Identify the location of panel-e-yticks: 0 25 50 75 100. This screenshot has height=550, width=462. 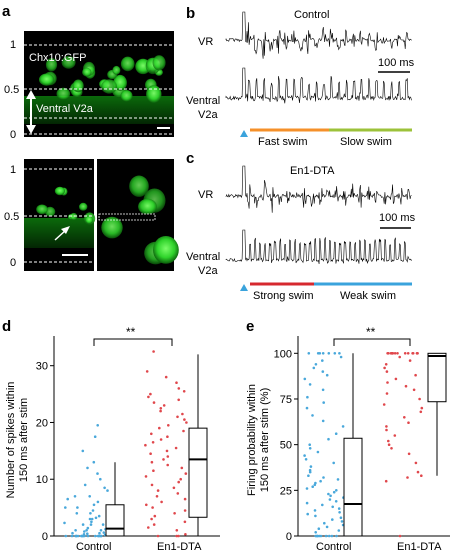
(286, 445).